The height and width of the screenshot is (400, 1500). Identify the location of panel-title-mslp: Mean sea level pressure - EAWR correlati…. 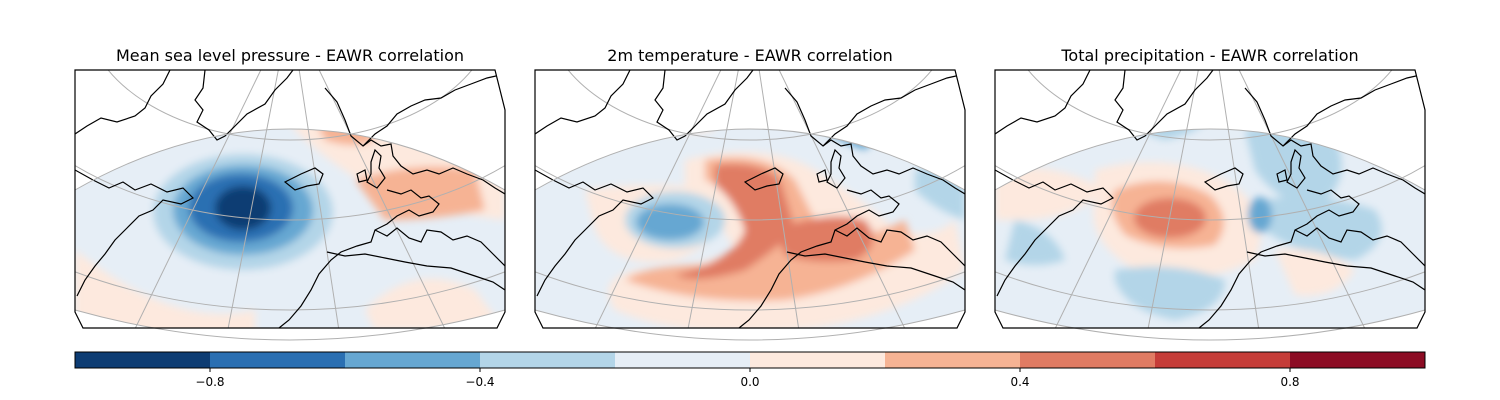
(290, 55).